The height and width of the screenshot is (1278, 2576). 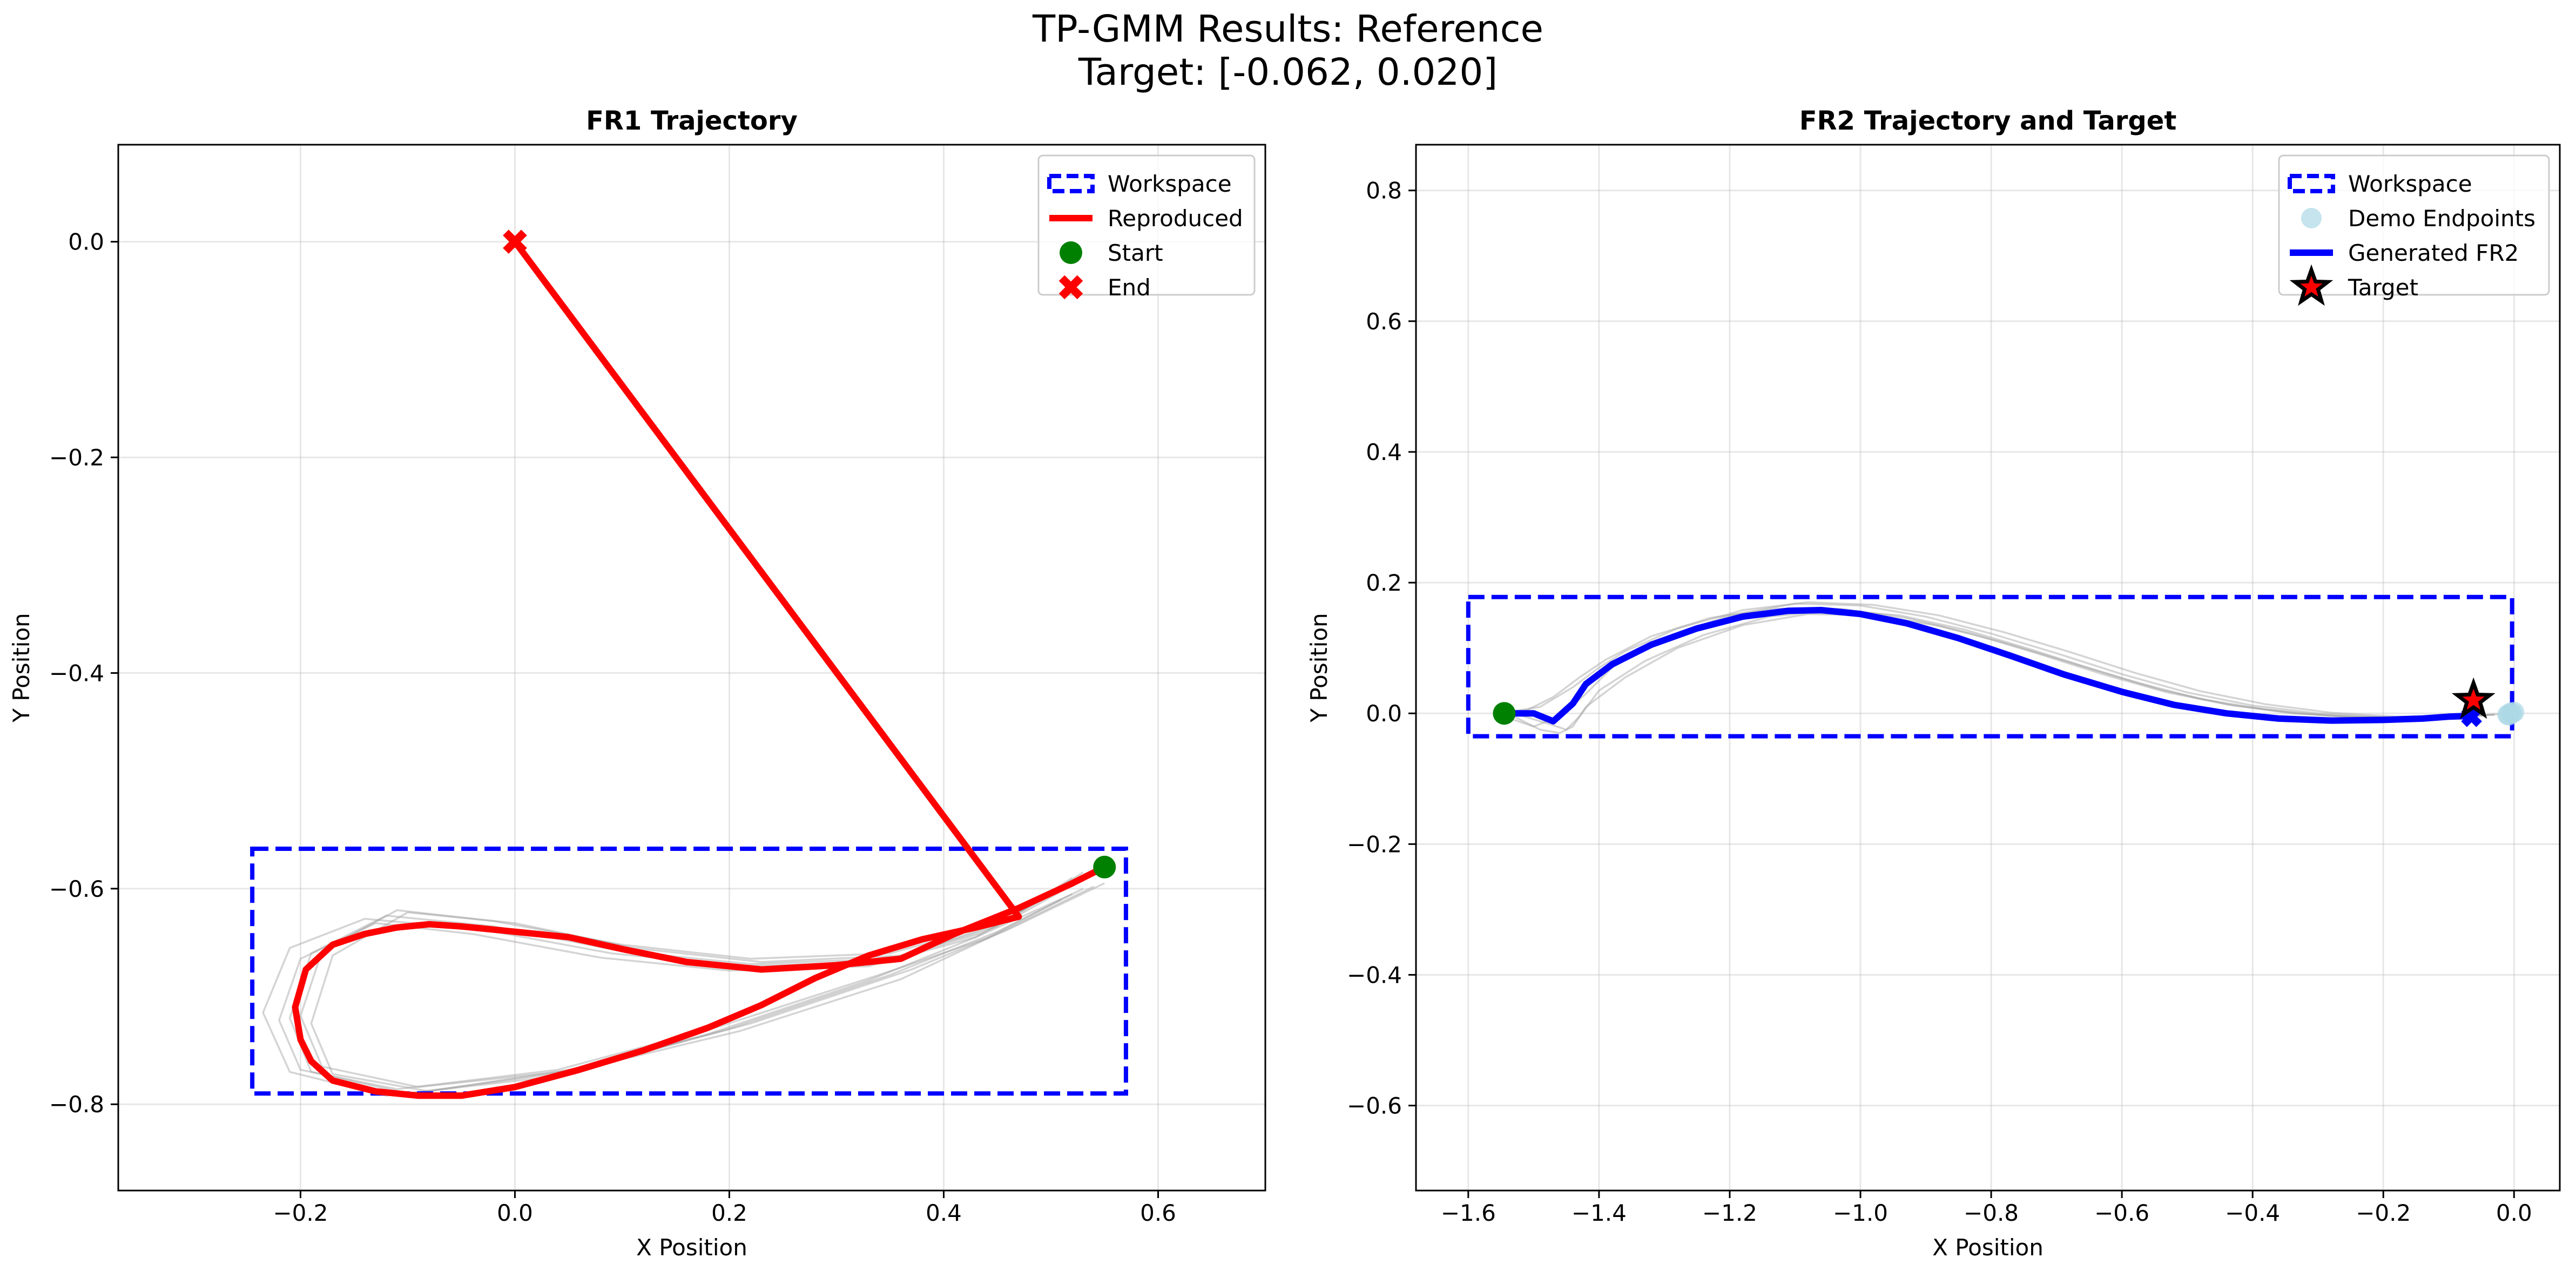 What do you see at coordinates (2507, 714) in the screenshot?
I see `demo-endpoint-marker` at bounding box center [2507, 714].